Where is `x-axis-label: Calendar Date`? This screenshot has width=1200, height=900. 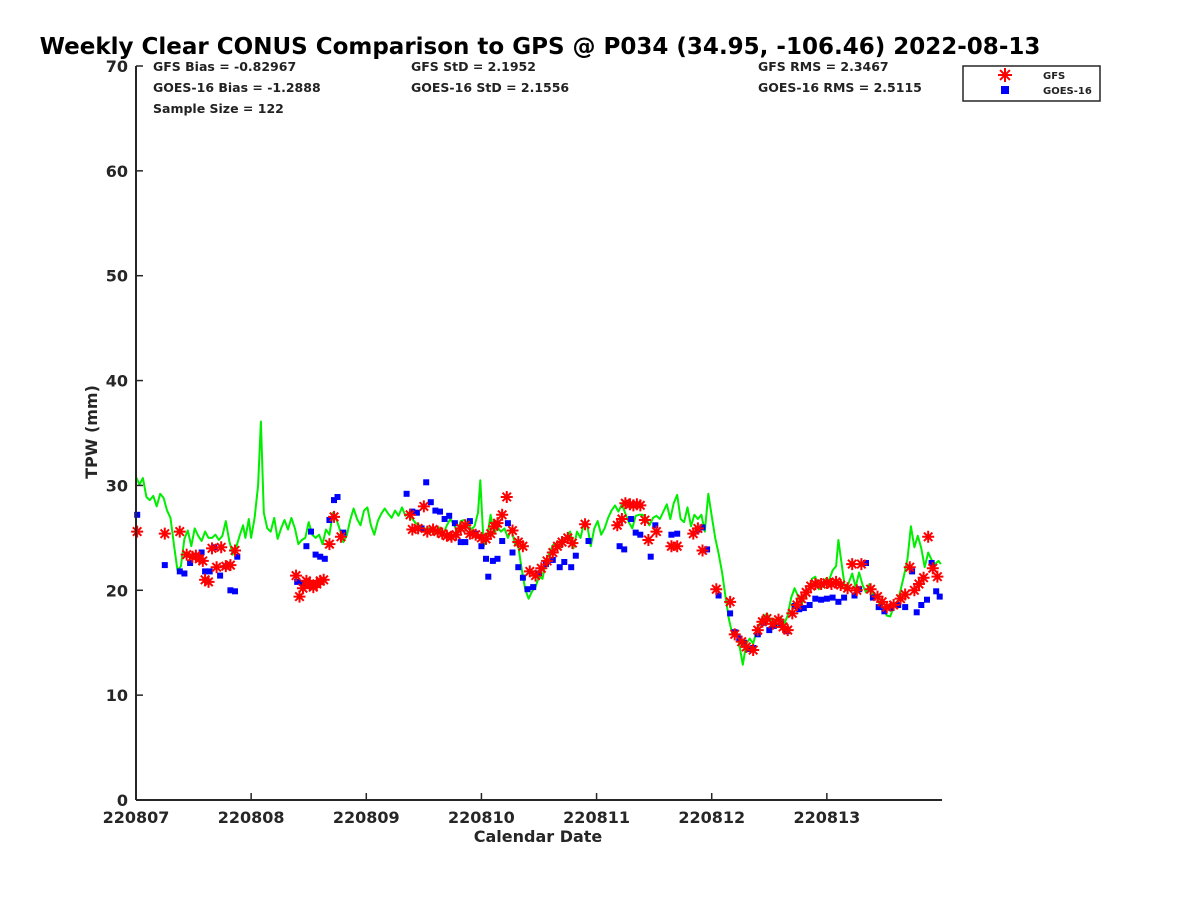
x-axis-label: Calendar Date is located at coordinates (538, 836).